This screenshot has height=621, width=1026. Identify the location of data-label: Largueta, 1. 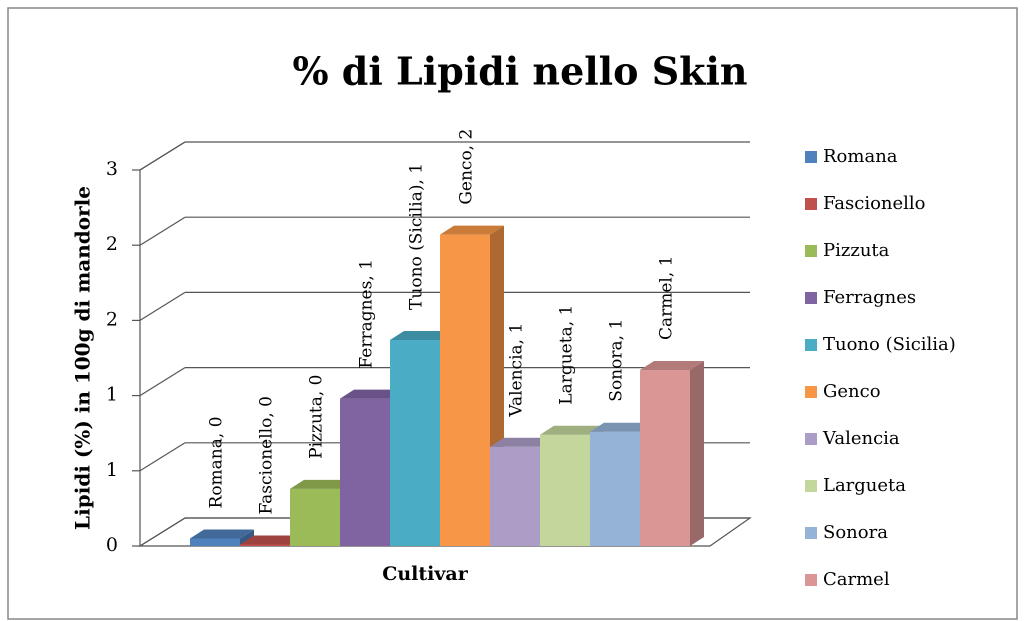
(567, 355).